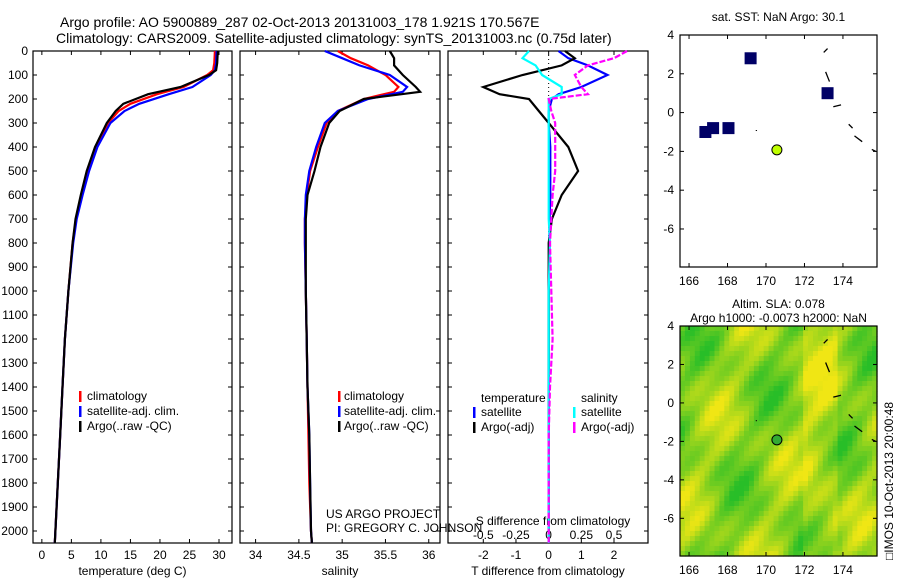 This screenshot has width=900, height=580. What do you see at coordinates (14, 339) in the screenshot?
I see `y-tick-label: 1200` at bounding box center [14, 339].